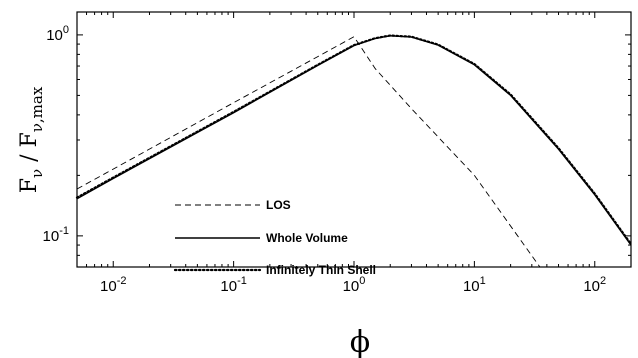 The width and height of the screenshot is (638, 358). What do you see at coordinates (321, 270) in the screenshot?
I see `legend-label: Infinitely Thin Shell` at bounding box center [321, 270].